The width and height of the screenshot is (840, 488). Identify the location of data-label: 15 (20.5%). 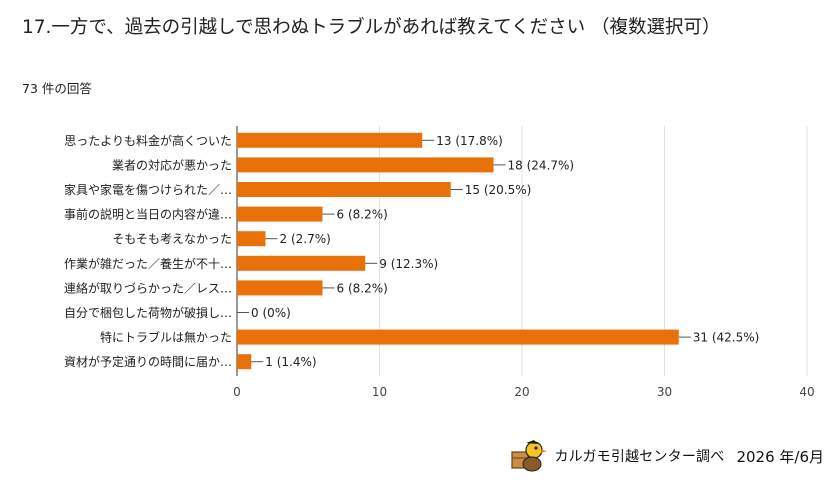
(498, 190).